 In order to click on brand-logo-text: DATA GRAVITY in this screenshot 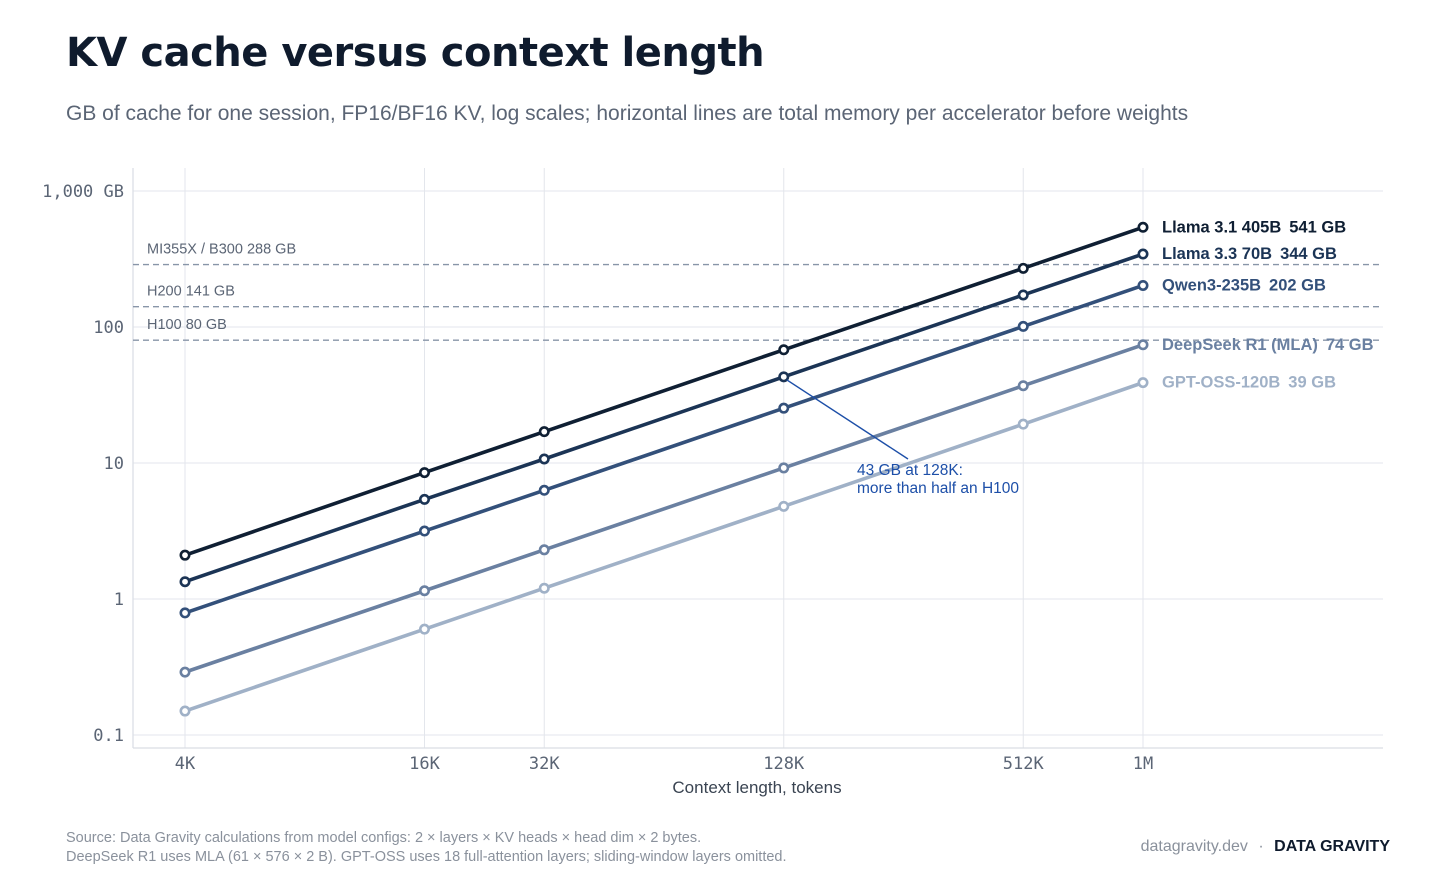, I will do `click(1332, 846)`.